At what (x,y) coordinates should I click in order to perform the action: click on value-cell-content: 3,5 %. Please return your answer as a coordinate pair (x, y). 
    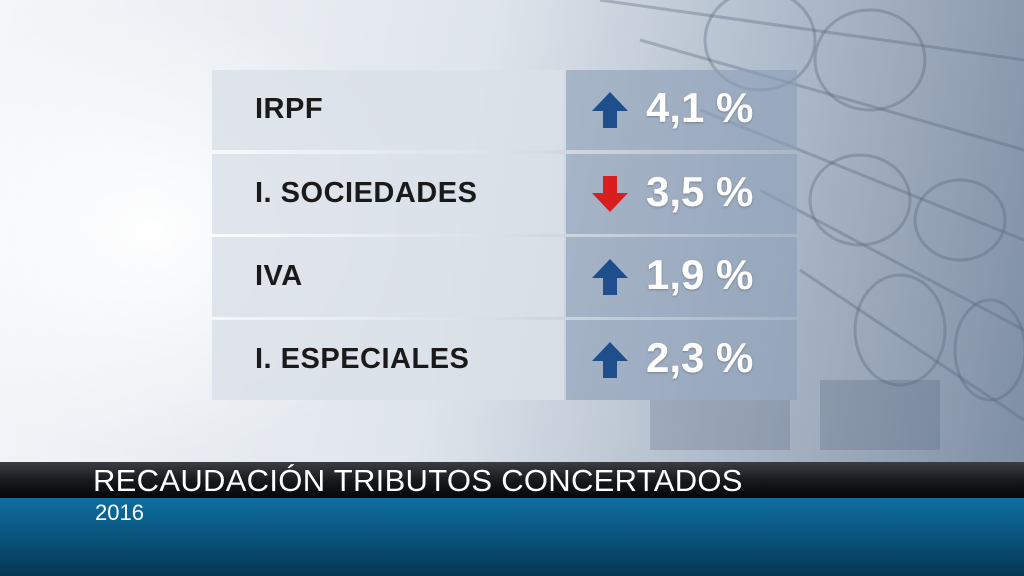
    Looking at the image, I should click on (681, 194).